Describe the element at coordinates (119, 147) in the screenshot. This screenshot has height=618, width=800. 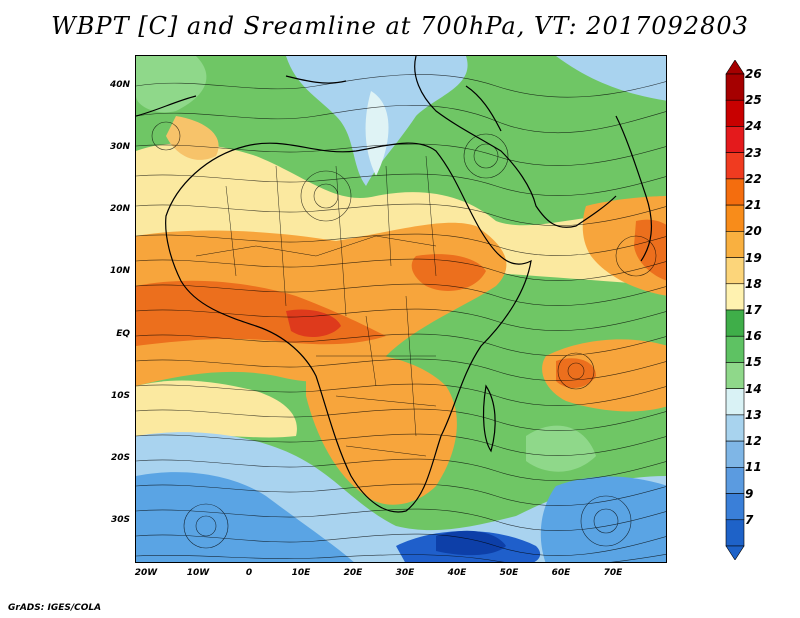
I see `lat-label-30n: 30N` at that location.